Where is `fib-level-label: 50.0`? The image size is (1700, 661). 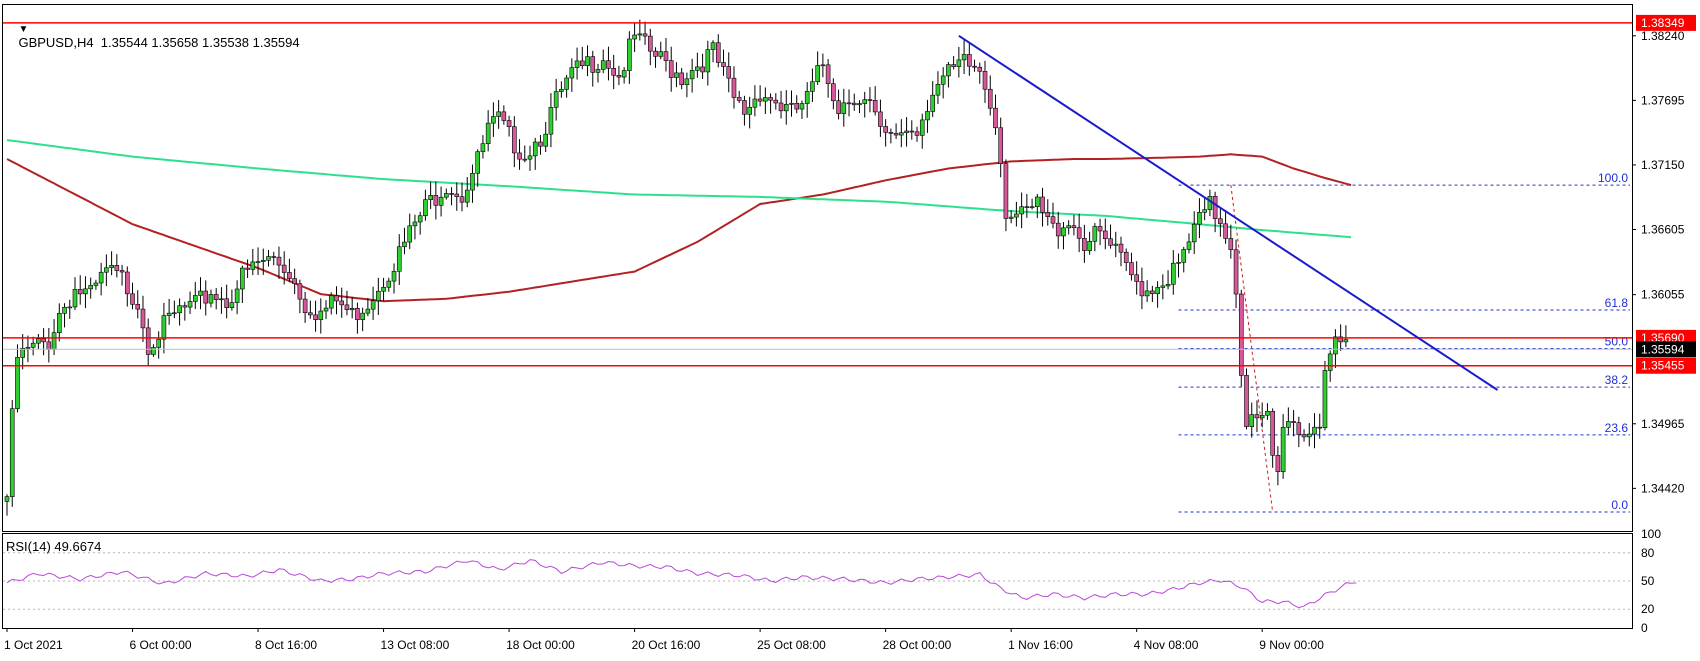 fib-level-label: 50.0 is located at coordinates (1617, 342).